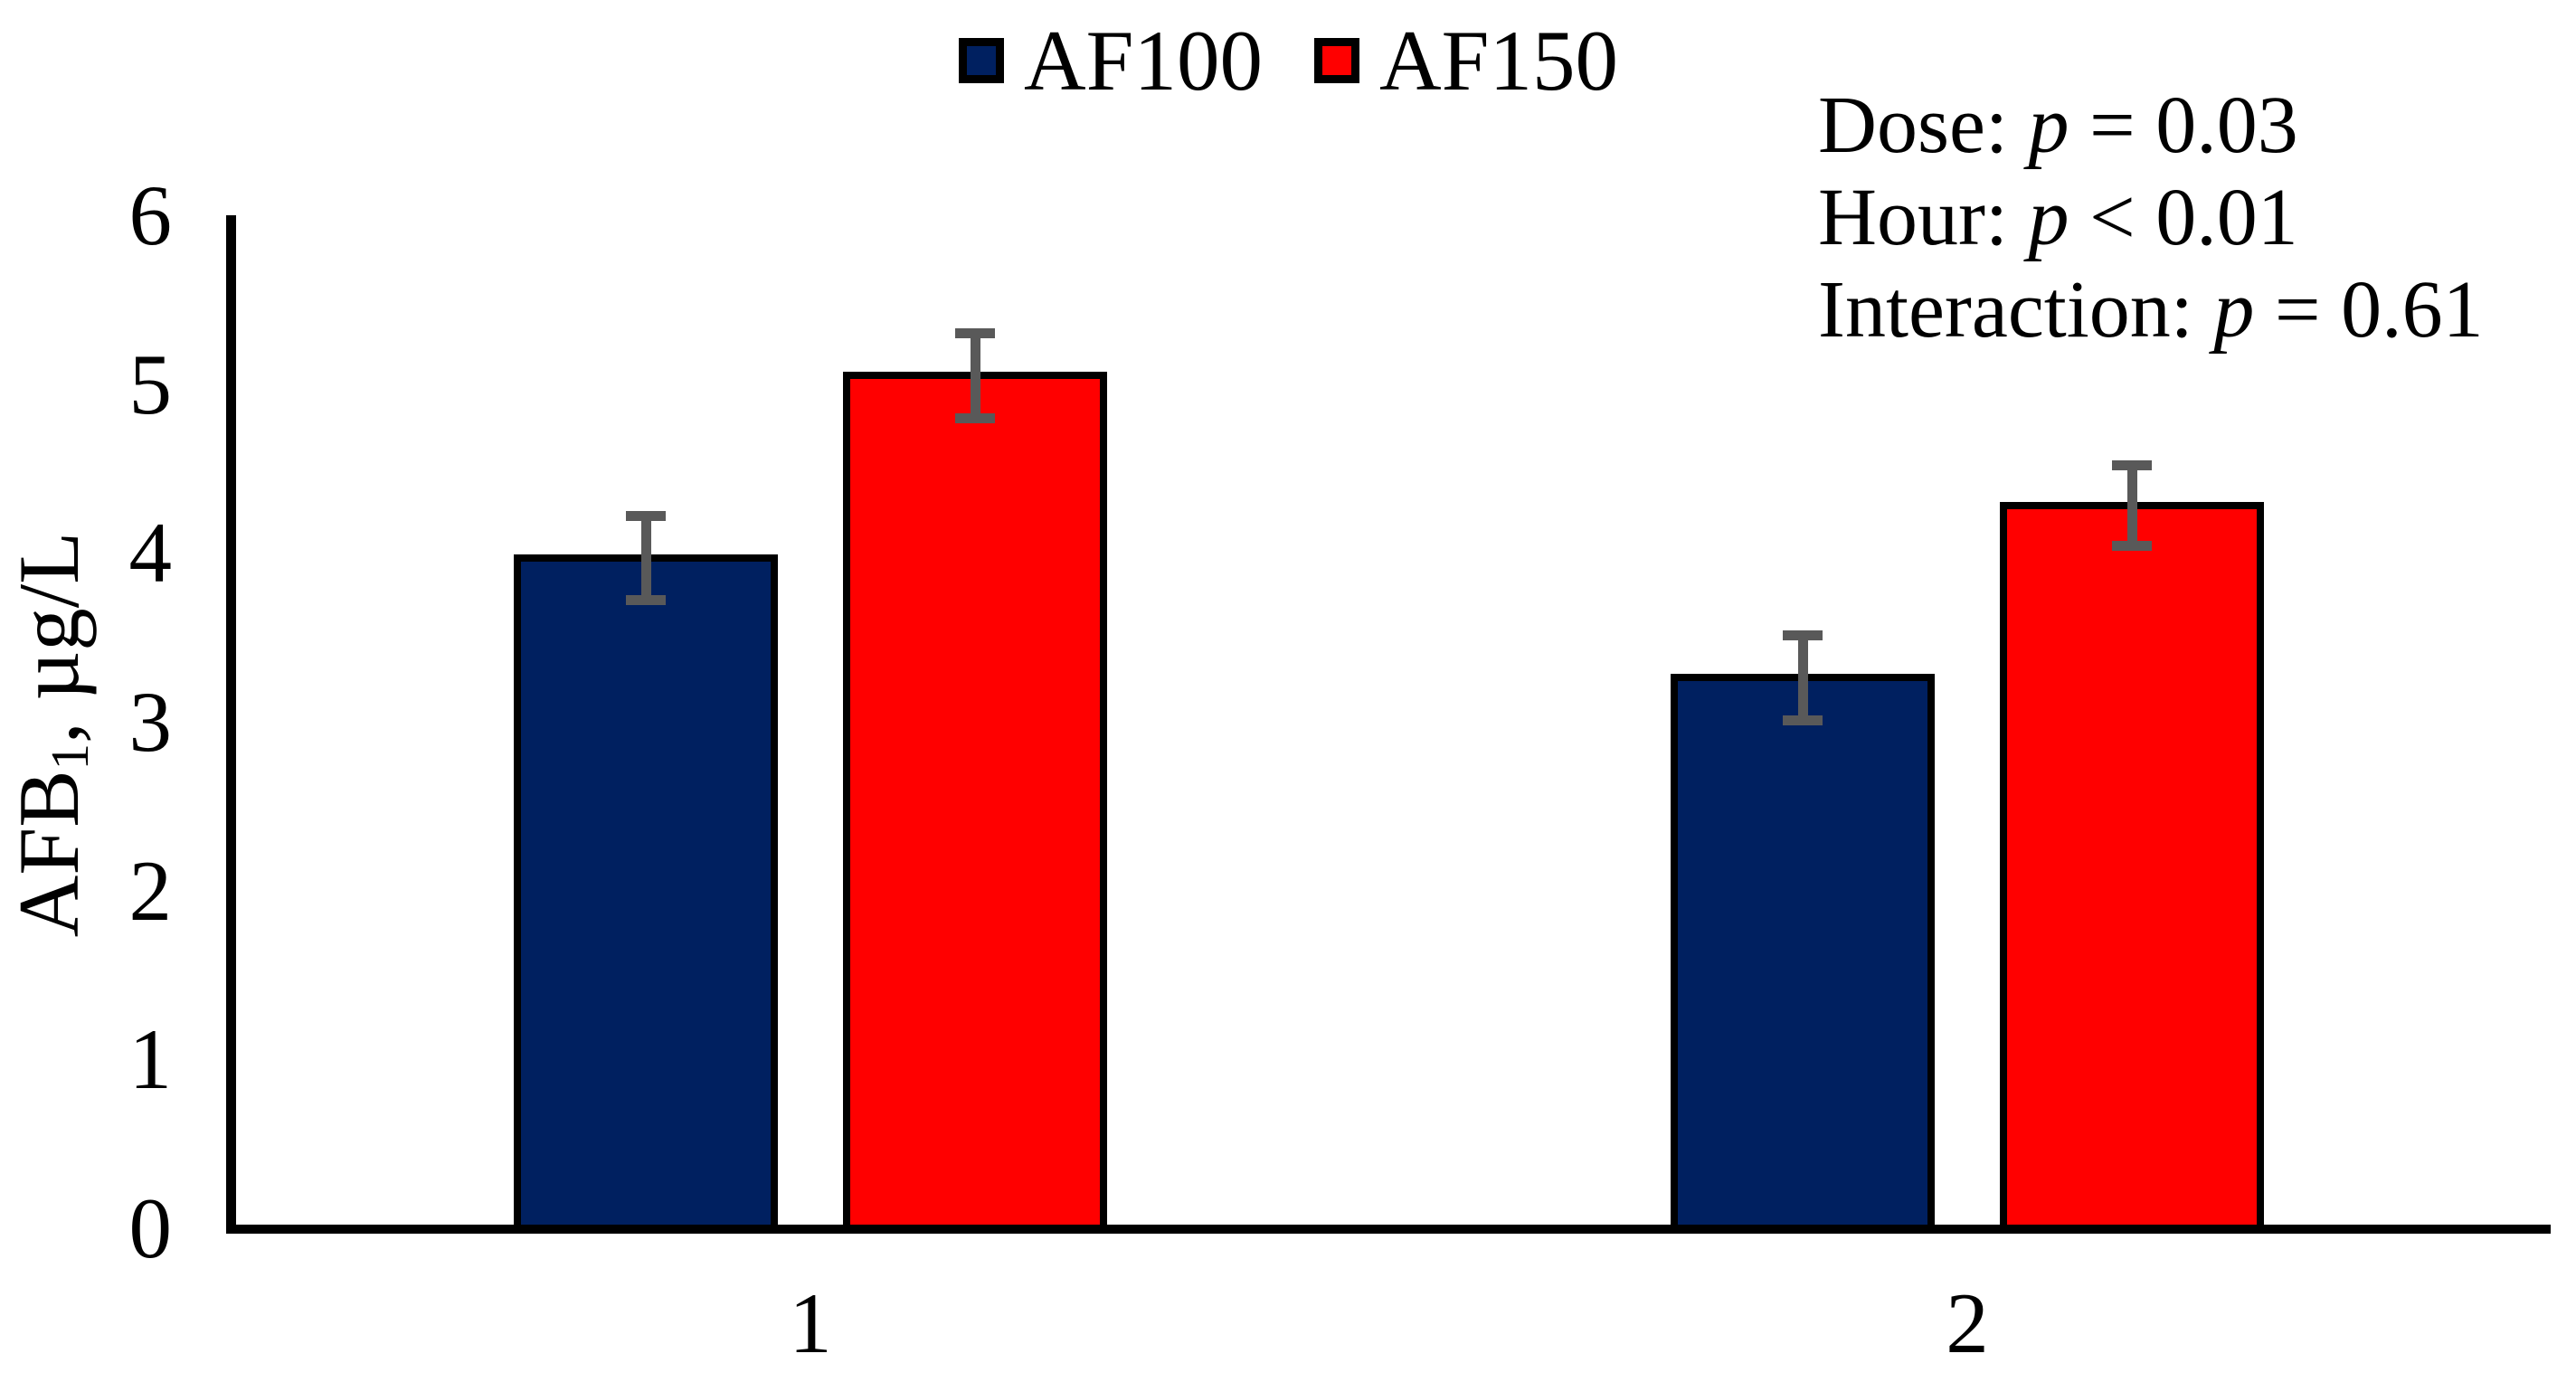 The height and width of the screenshot is (1382, 2576). Describe the element at coordinates (1143, 61) in the screenshot. I see `legend-label-af100: AF100` at that location.